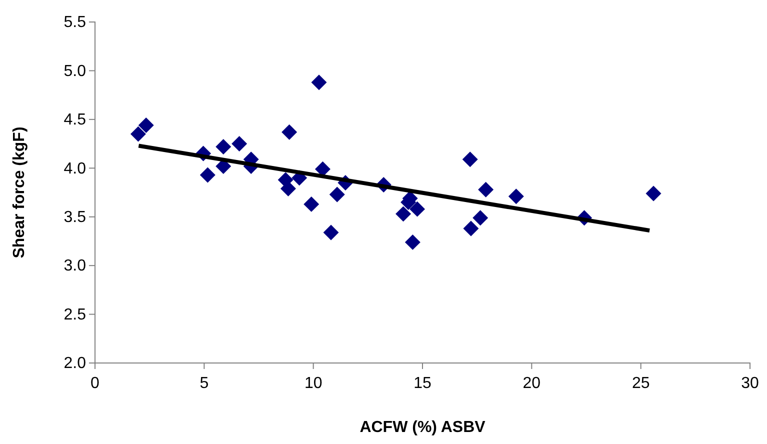 The height and width of the screenshot is (444, 767). What do you see at coordinates (75, 169) in the screenshot?
I see `y-tick-label: 4.0` at bounding box center [75, 169].